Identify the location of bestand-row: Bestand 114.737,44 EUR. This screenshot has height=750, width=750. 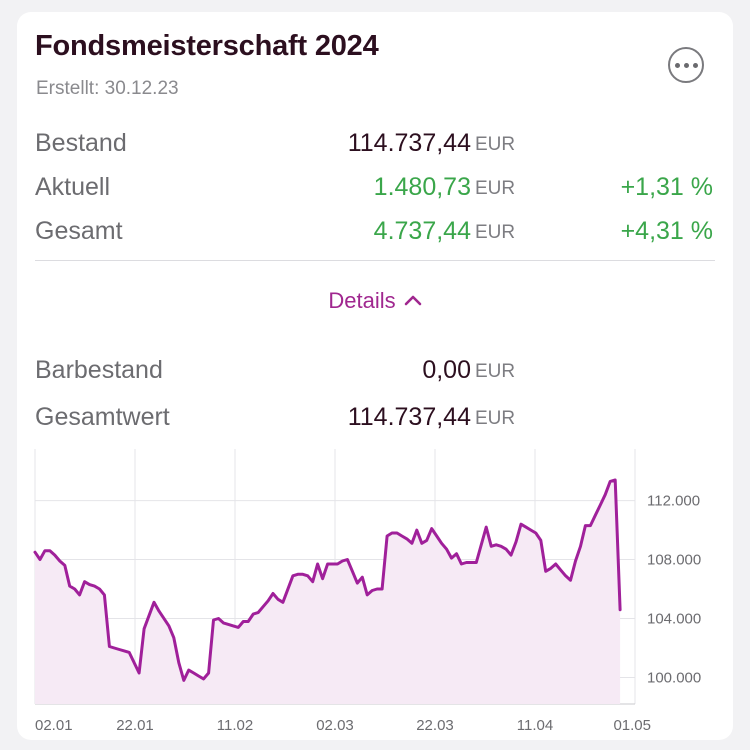
(375, 146).